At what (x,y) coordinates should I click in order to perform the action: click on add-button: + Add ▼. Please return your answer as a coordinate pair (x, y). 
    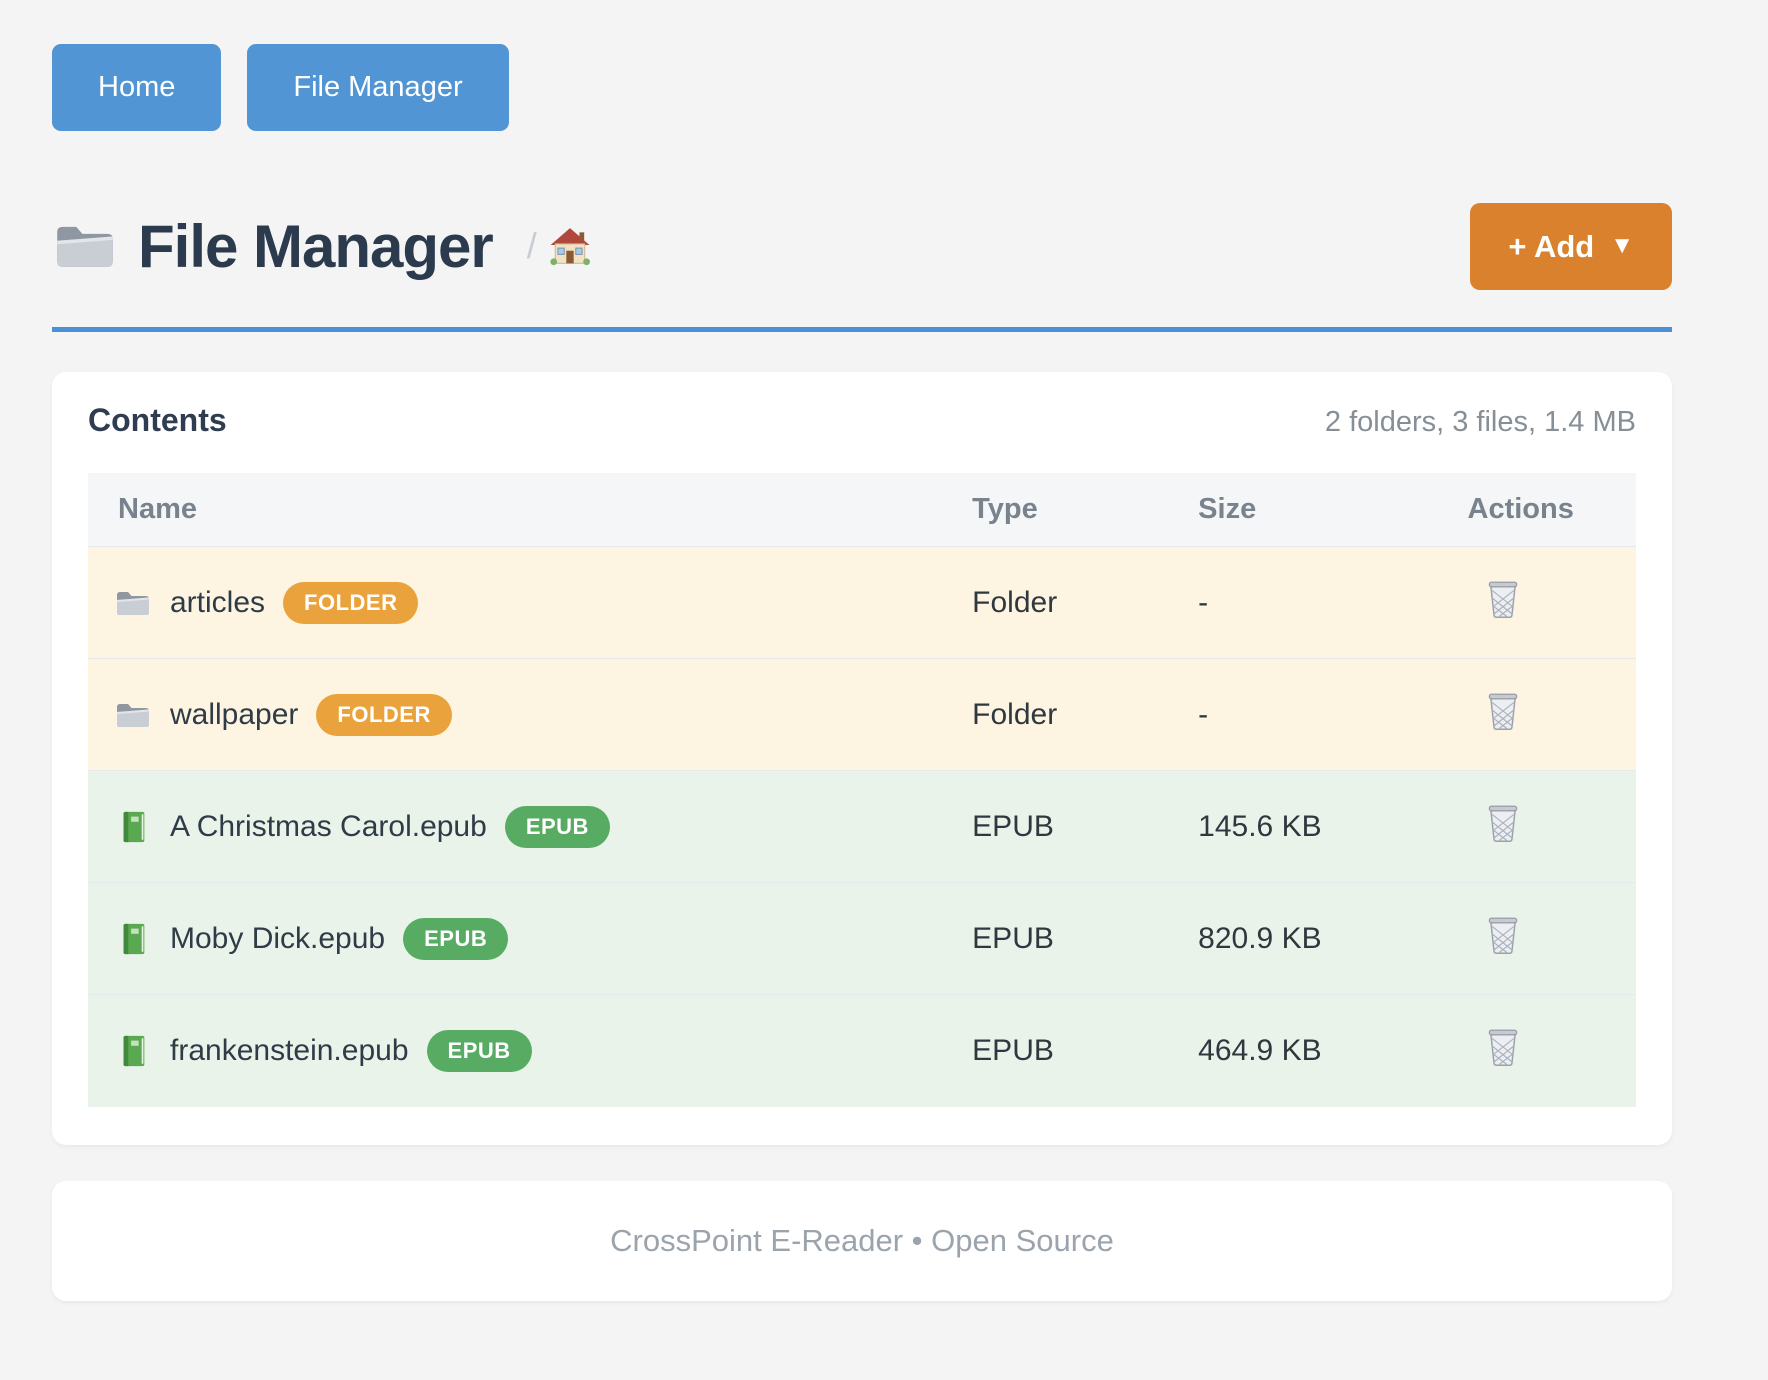
    Looking at the image, I should click on (1571, 246).